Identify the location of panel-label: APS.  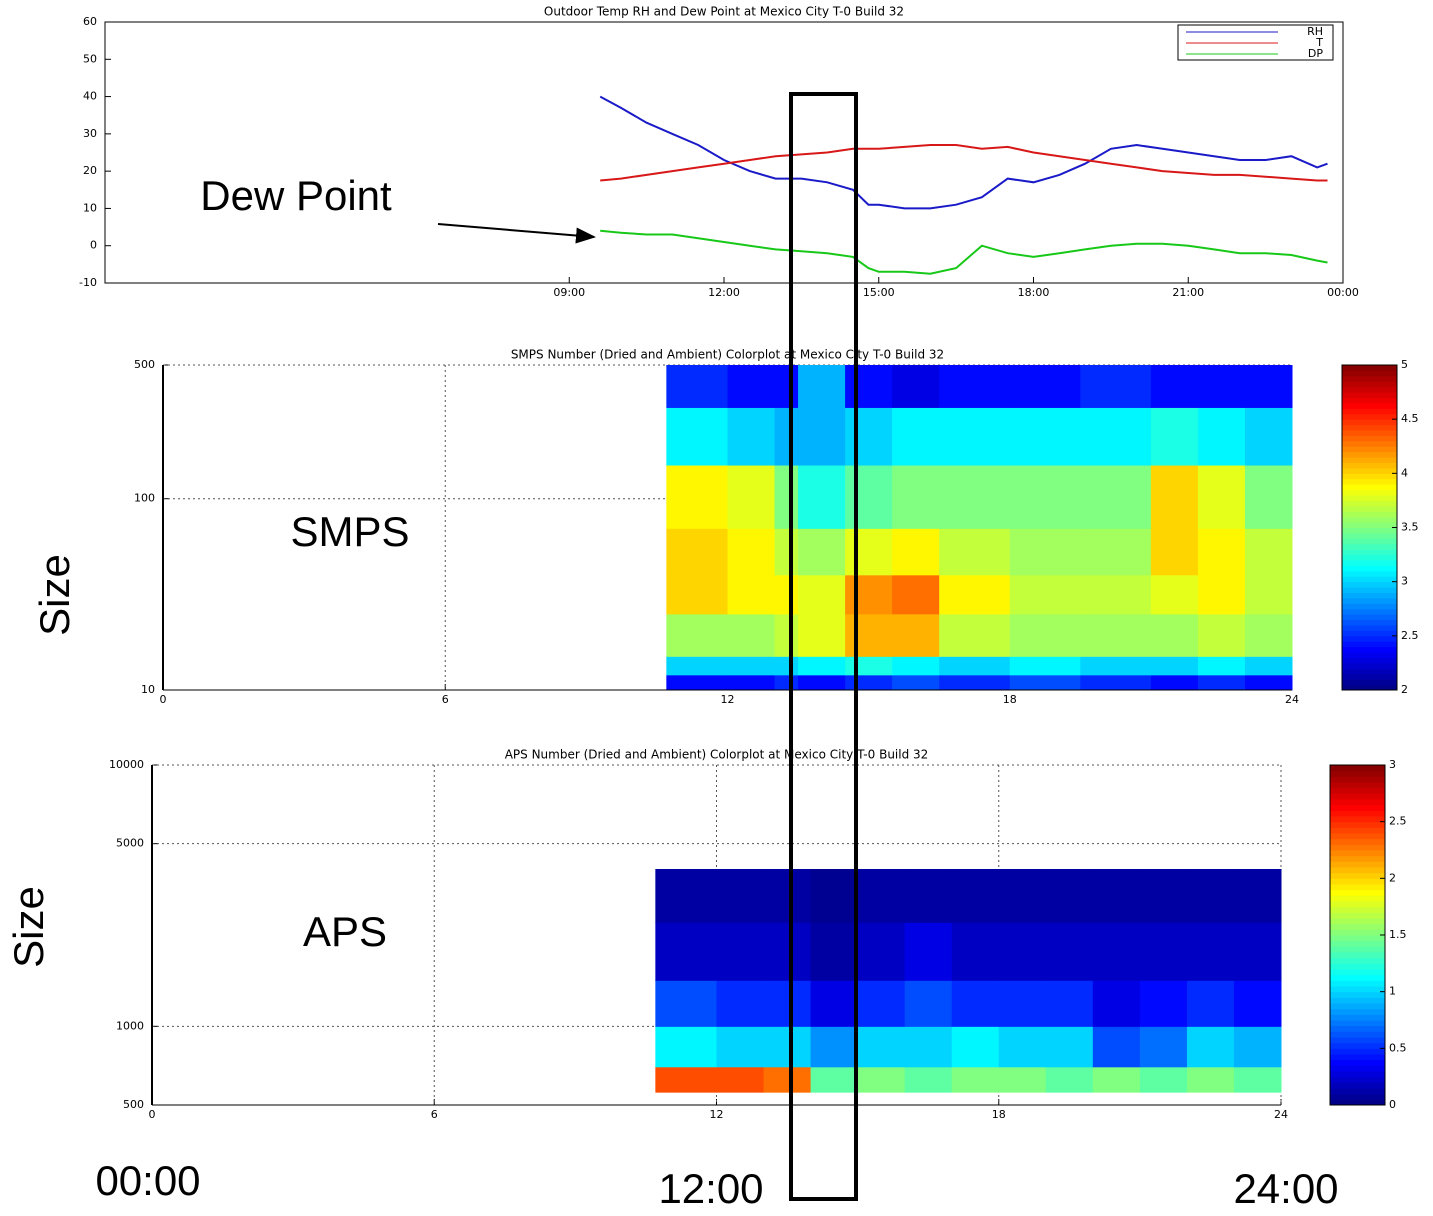
(345, 931).